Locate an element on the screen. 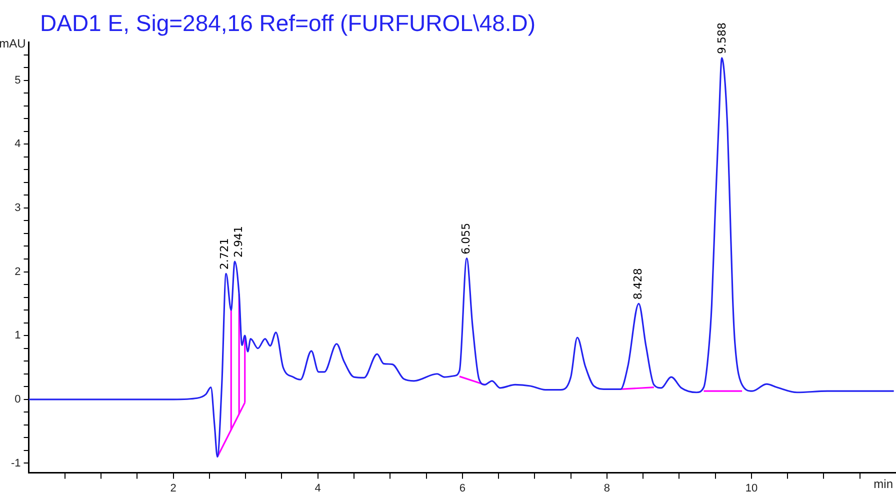  y-tick-label: 5 is located at coordinates (17, 80).